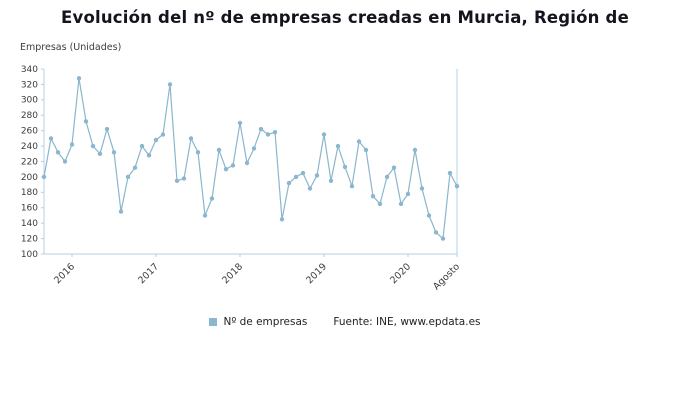 The width and height of the screenshot is (690, 406). Describe the element at coordinates (29, 255) in the screenshot. I see `y-tick-label: 100` at that location.